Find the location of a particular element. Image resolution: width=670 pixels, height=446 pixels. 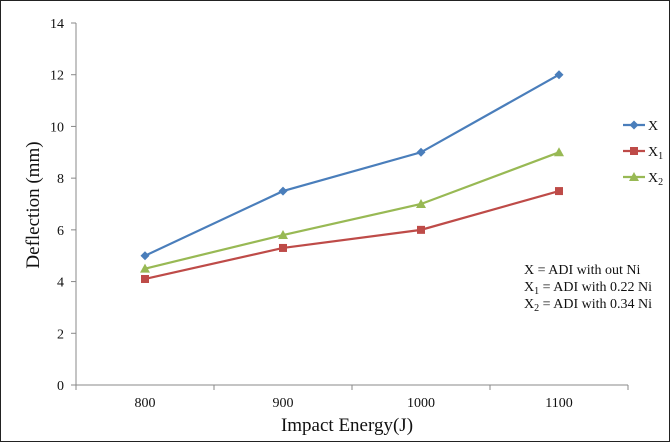

annotation-line: X2 = ADI with 0.34 Ni is located at coordinates (588, 305).